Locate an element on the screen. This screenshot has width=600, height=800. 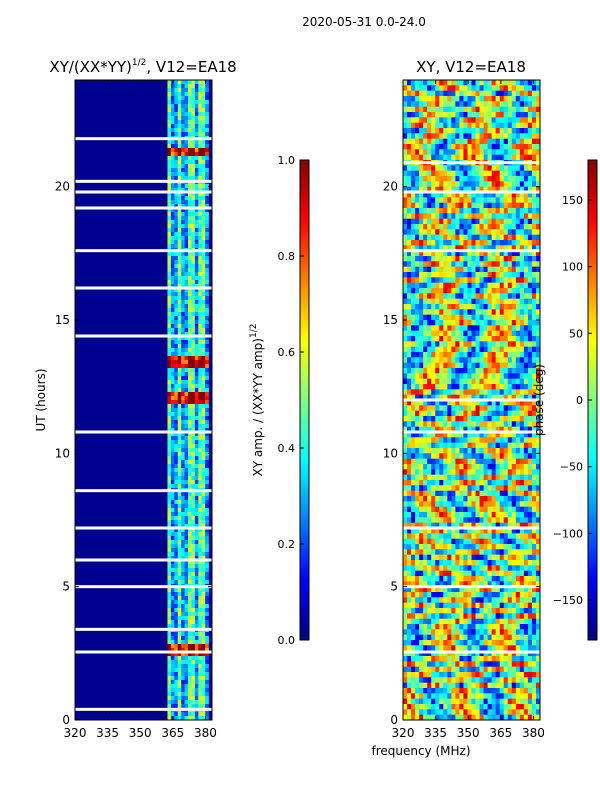
amplitude-title: XY/(XX*YY)1/2, V12=EA18 is located at coordinates (142, 67).